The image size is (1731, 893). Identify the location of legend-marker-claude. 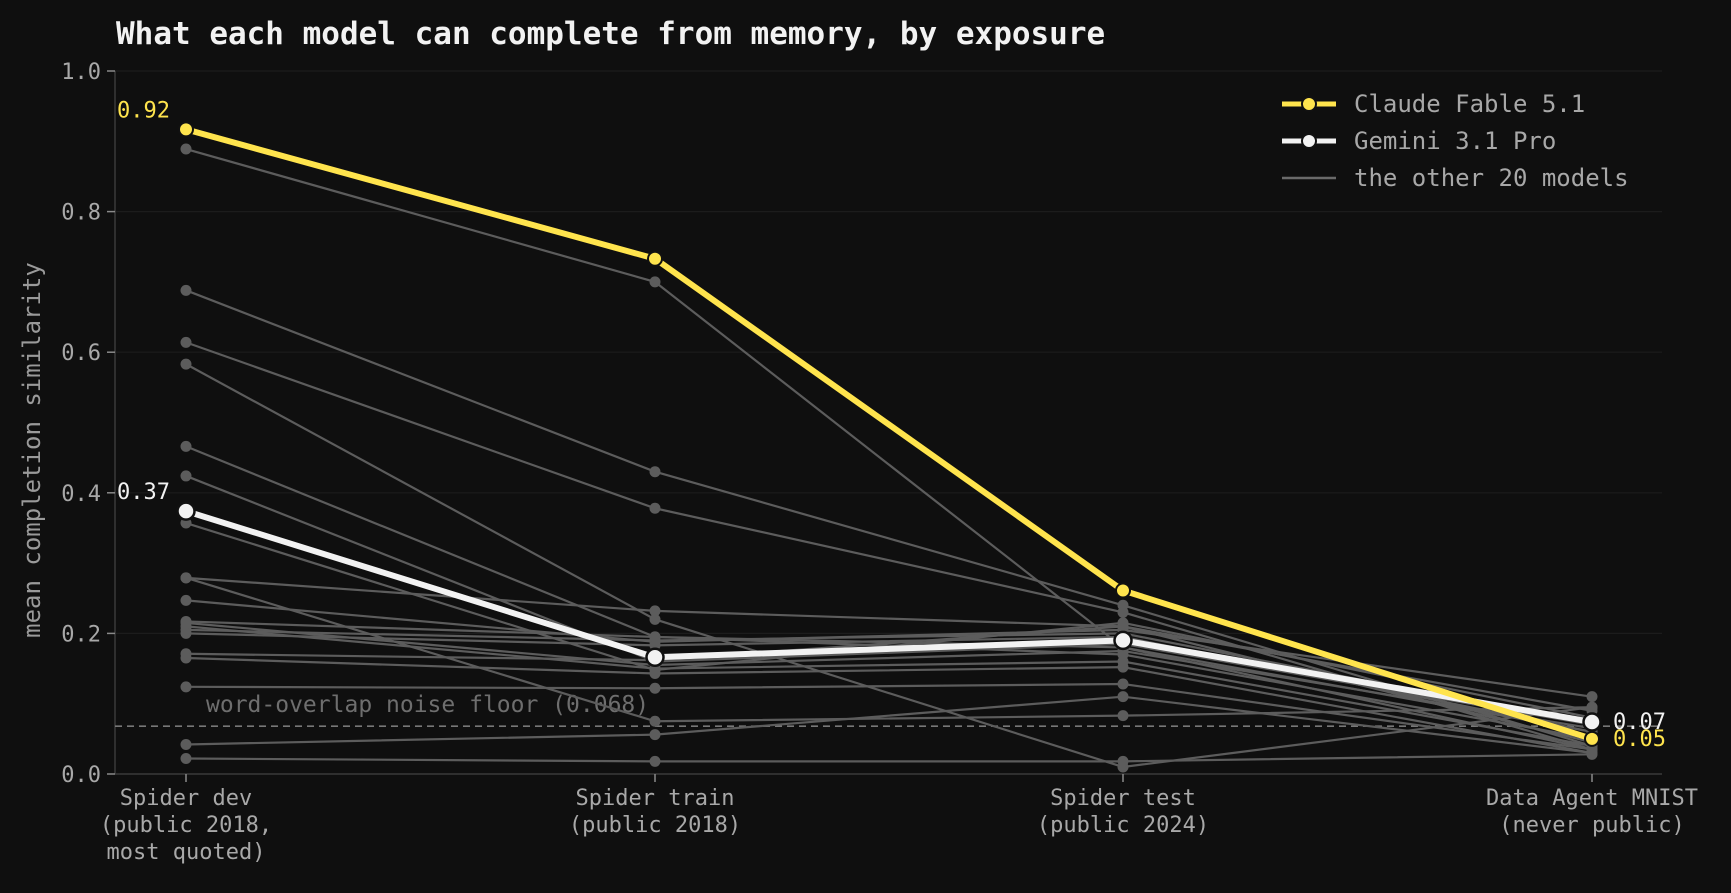
(1309, 104).